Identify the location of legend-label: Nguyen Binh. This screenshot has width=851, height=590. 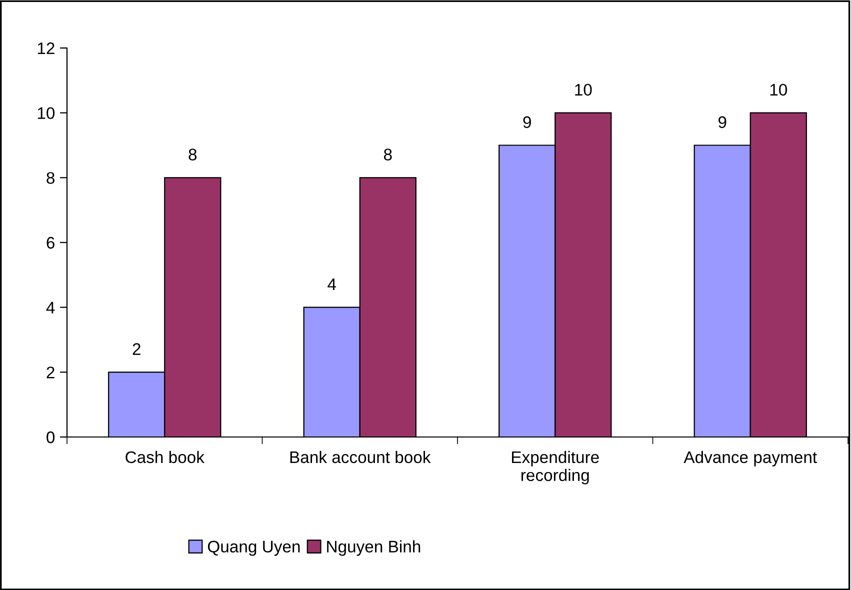
(373, 548).